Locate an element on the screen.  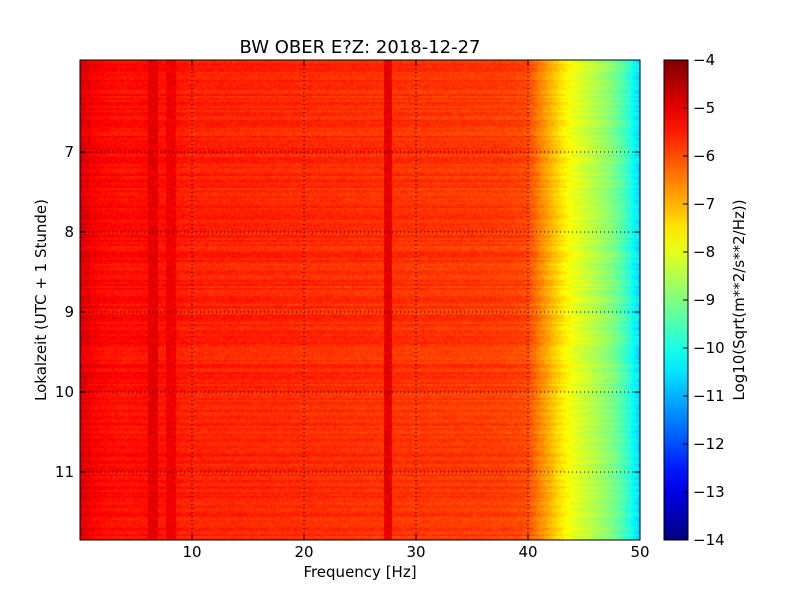
x-tick-label: 30 is located at coordinates (415, 552).